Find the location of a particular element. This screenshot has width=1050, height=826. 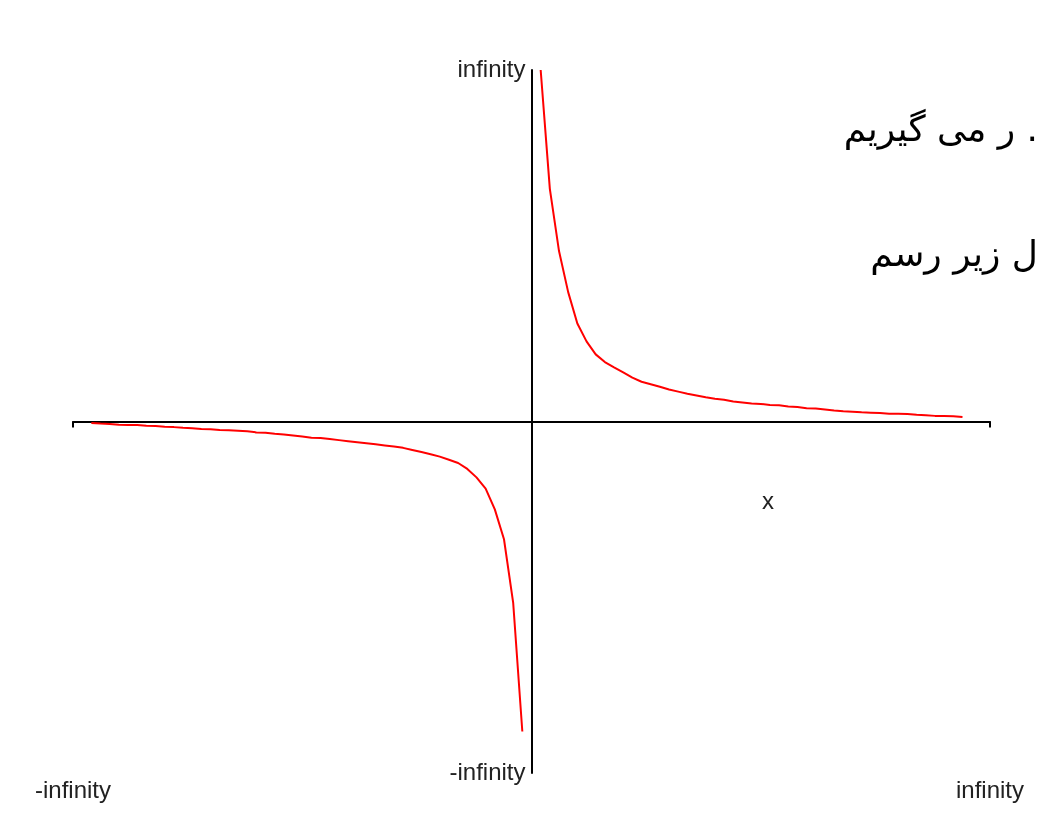

annotation: ل زیر رسم is located at coordinates (954, 253).